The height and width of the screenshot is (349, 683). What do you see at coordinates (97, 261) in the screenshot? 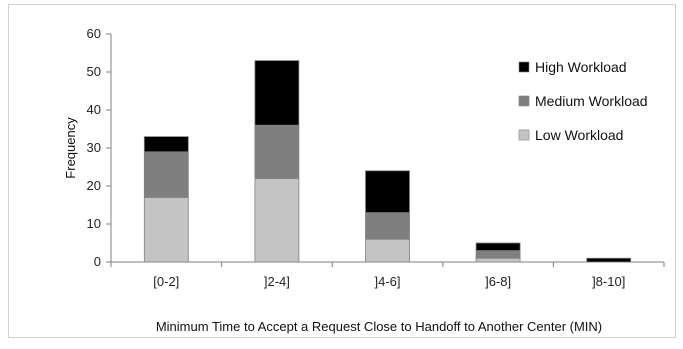
I see `y-tick-label: 0` at bounding box center [97, 261].